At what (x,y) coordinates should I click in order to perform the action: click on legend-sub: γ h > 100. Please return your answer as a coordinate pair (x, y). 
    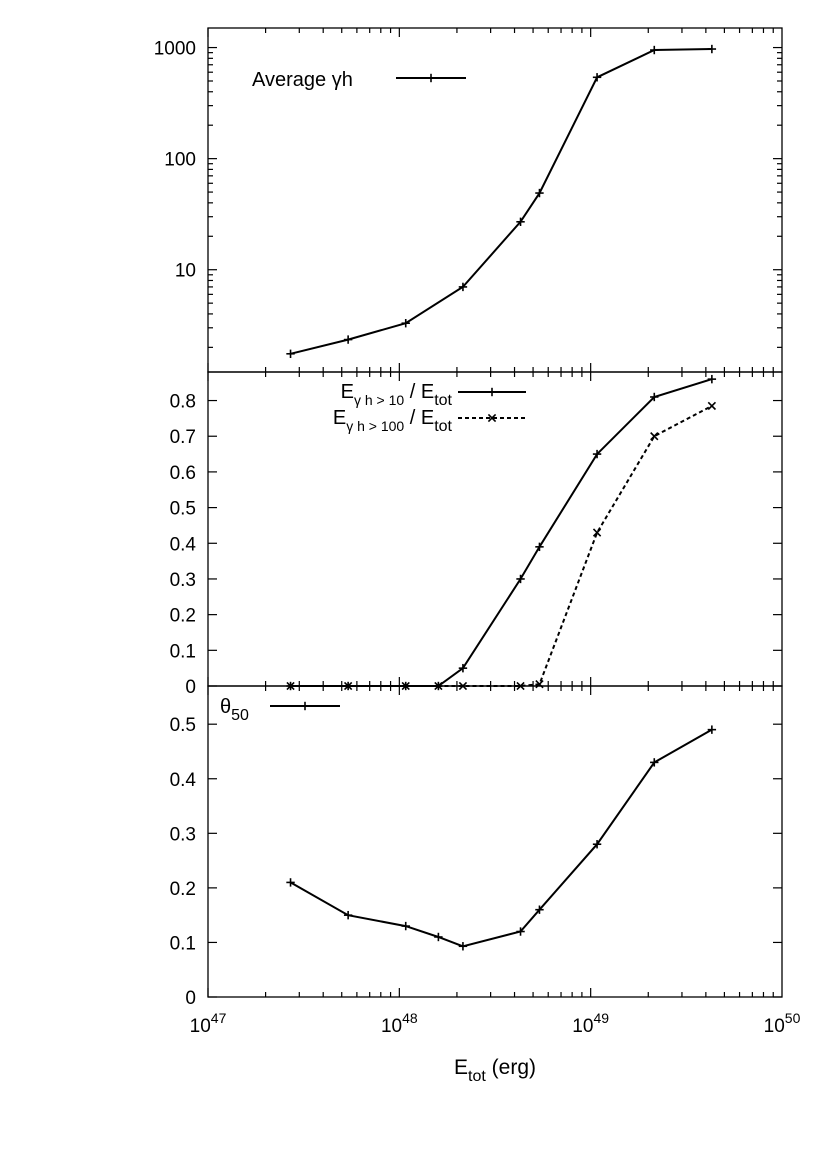
    Looking at the image, I should click on (375, 426).